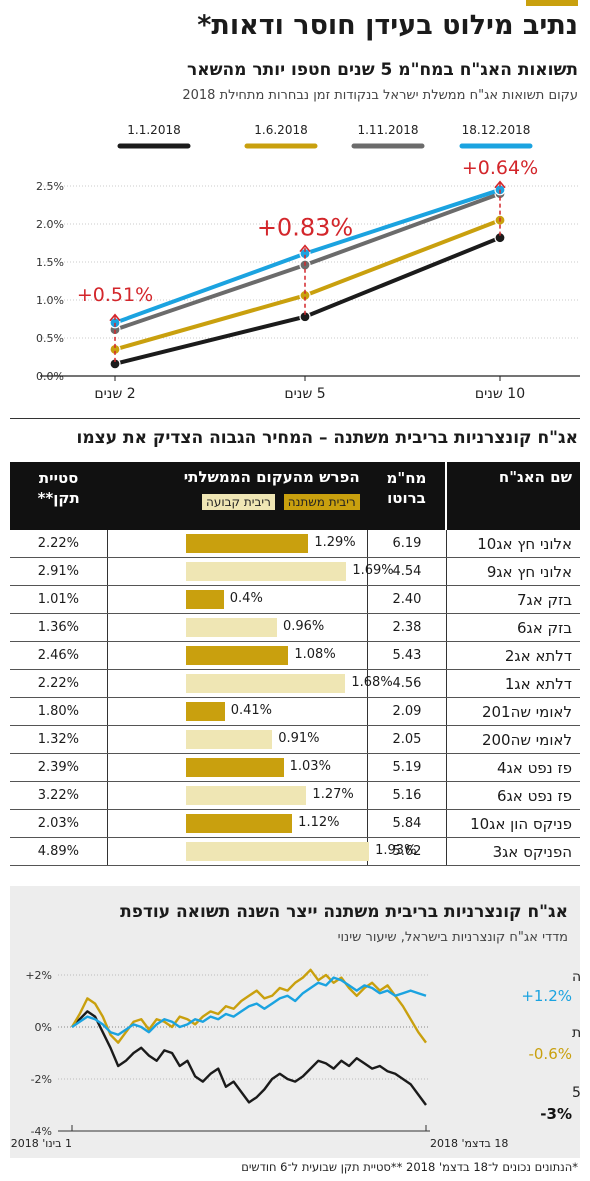 The image size is (590, 1181). What do you see at coordinates (512, 711) in the screenshot?
I see `bond-name: לאומי שה201` at bounding box center [512, 711].